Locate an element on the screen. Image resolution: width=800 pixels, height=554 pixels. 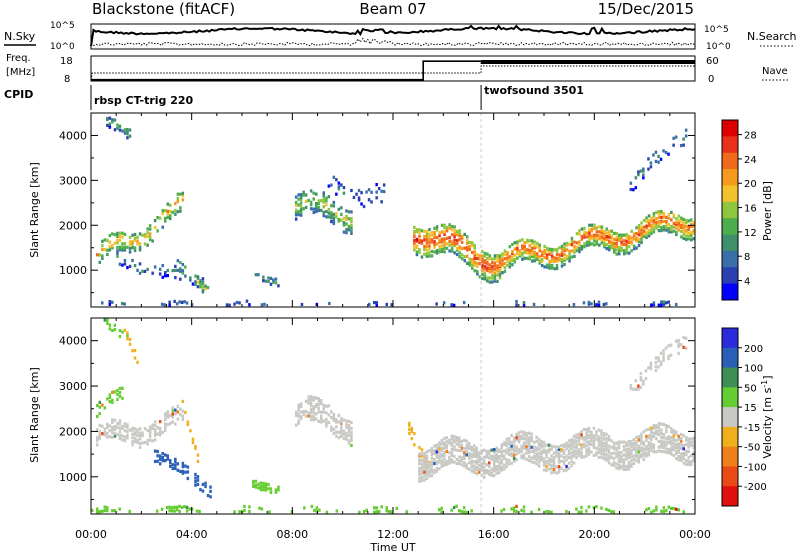
freq-tick-bottom: 8 is located at coordinates (67, 79).